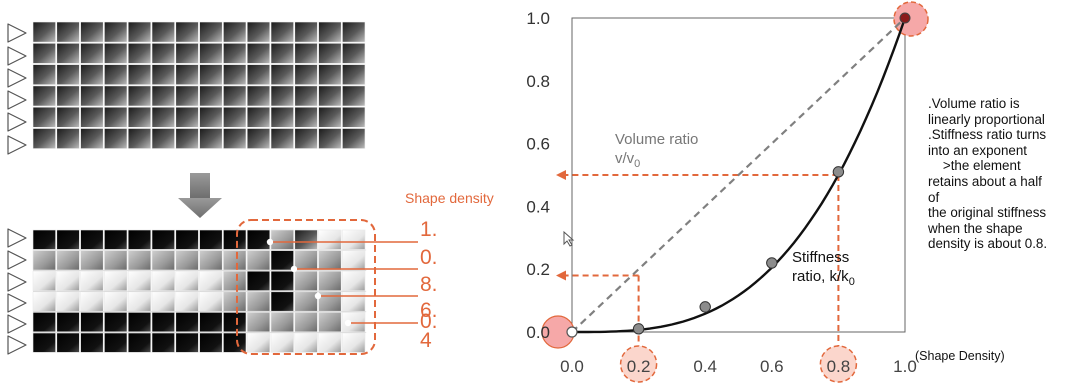  What do you see at coordinates (429, 310) in the screenshot?
I see `density-value: 6.` at bounding box center [429, 310].